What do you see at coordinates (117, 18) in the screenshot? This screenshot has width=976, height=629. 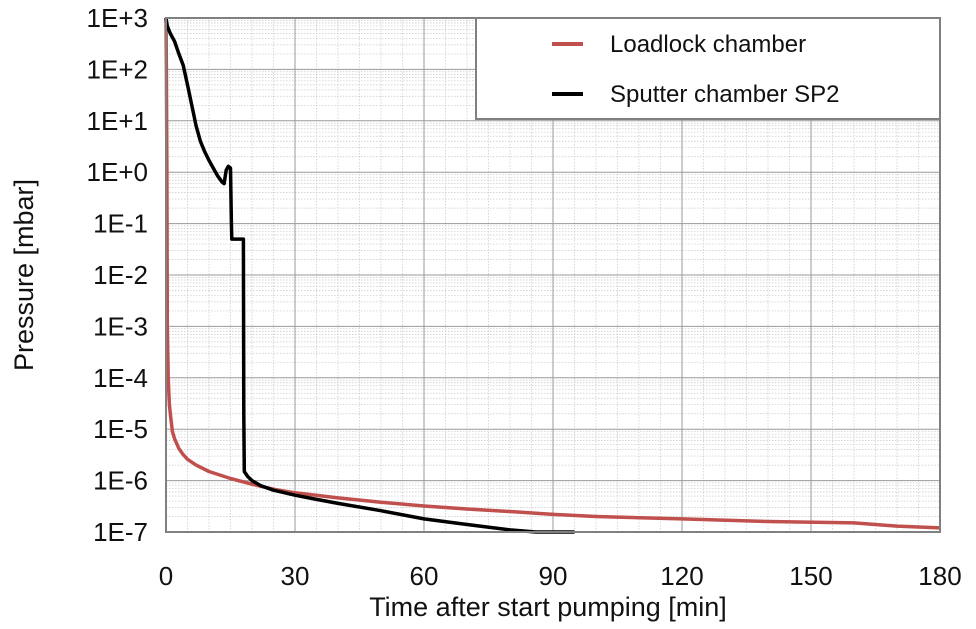 I see `y-tick-label: 1E+3` at bounding box center [117, 18].